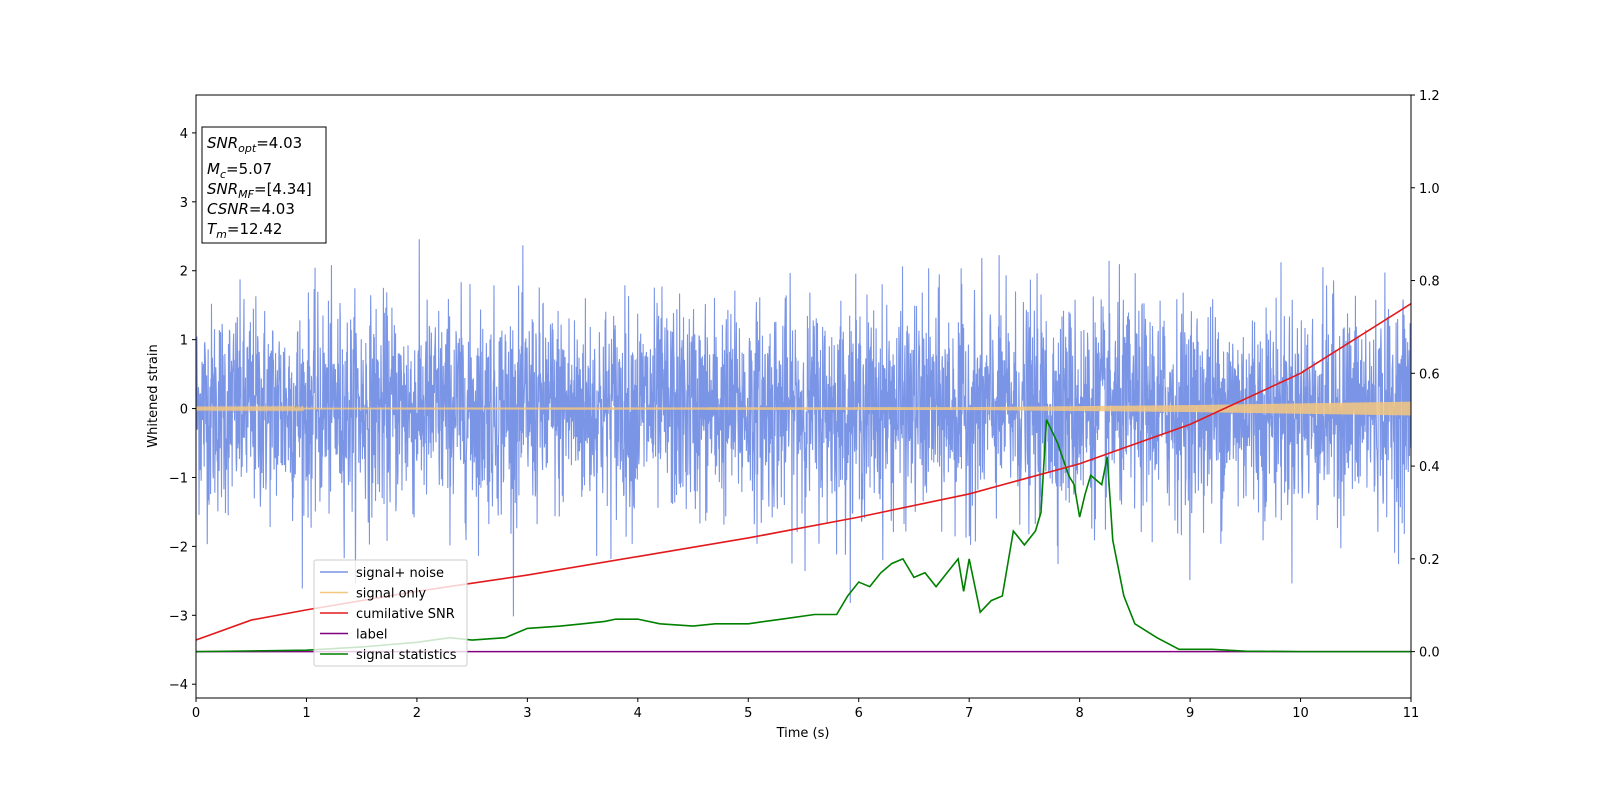  Describe the element at coordinates (371, 635) in the screenshot. I see `legend-label: label` at that location.